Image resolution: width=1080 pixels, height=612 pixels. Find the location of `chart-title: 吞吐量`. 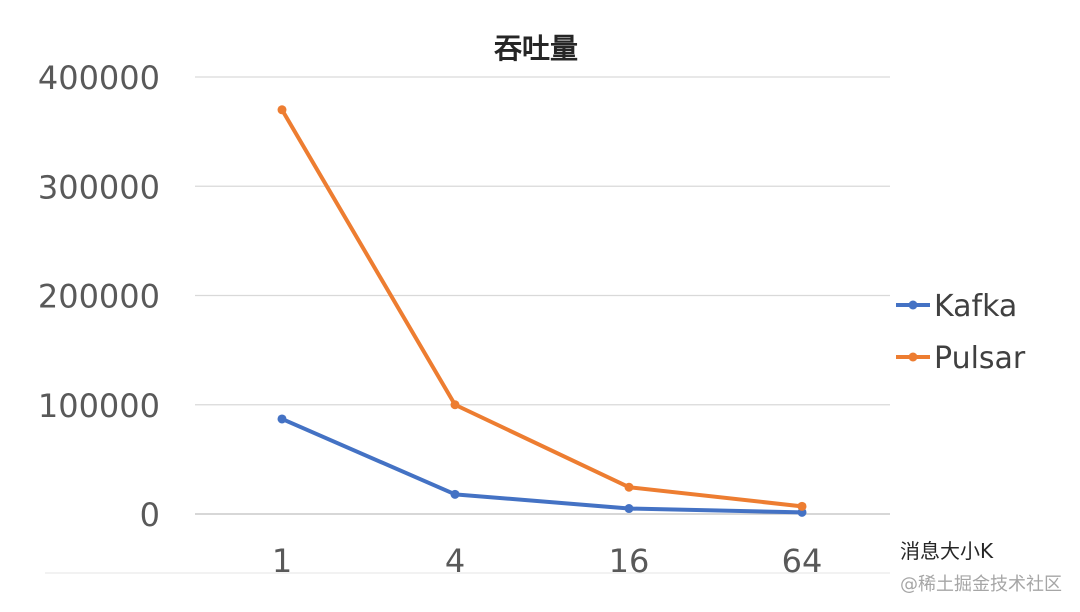

chart-title: 吞吐量 is located at coordinates (536, 48).